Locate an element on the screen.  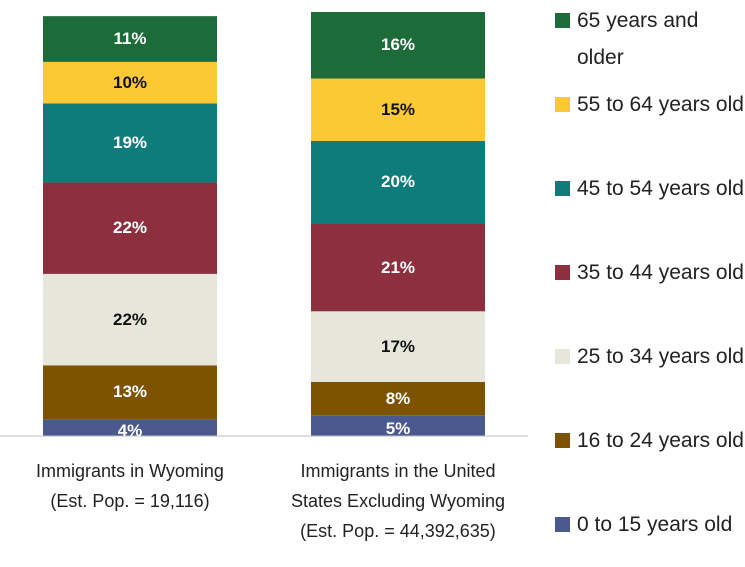
data-label: 19% is located at coordinates (130, 142).